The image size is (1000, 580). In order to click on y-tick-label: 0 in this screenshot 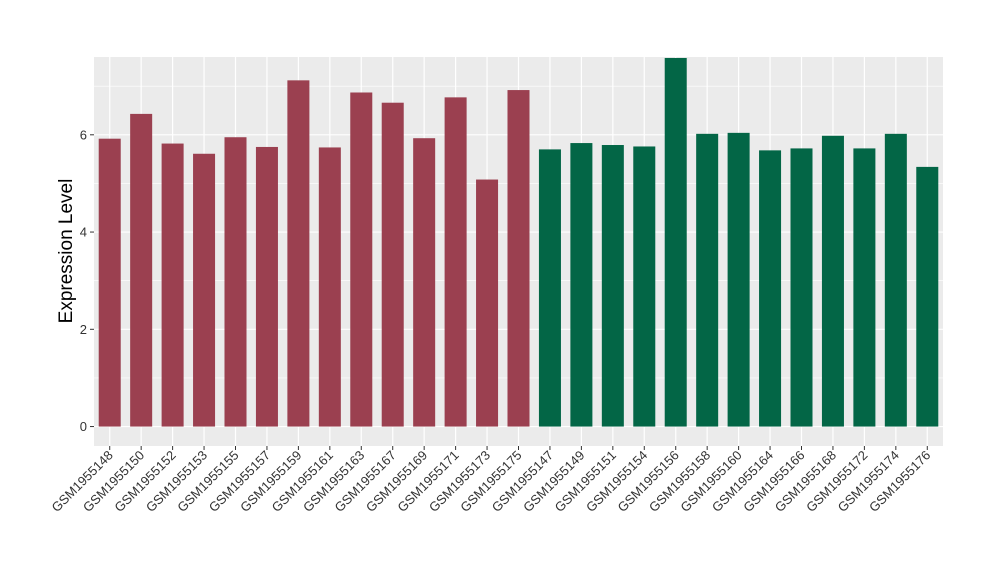, I will do `click(83, 426)`.